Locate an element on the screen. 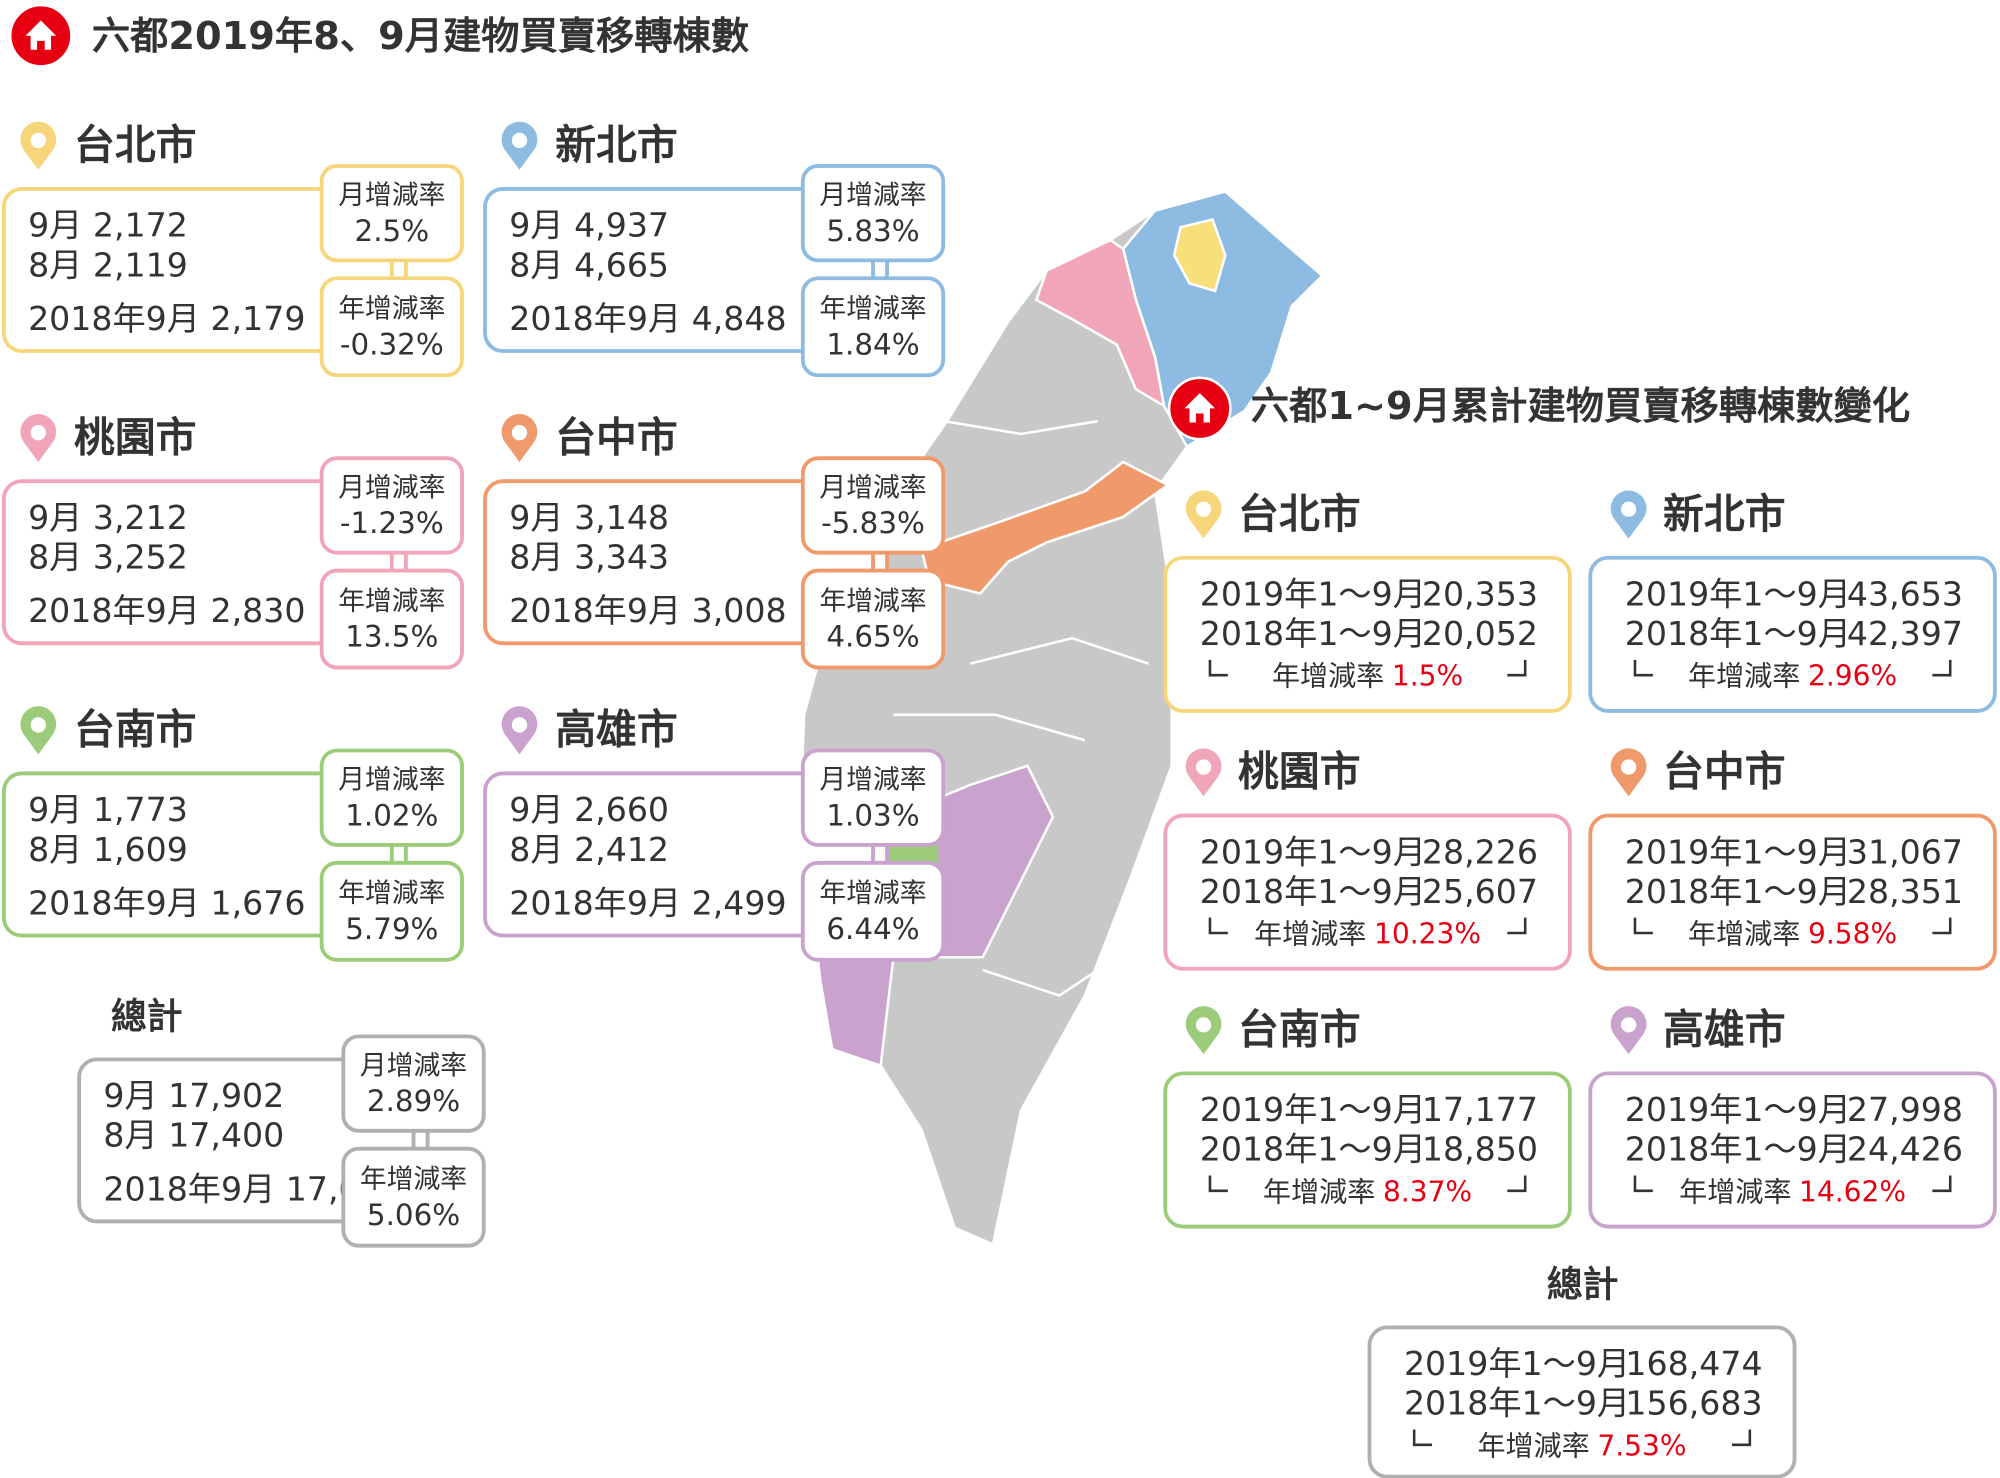 This screenshot has width=2000, height=1478. august-count: 8月 3,252 is located at coordinates (108, 557).